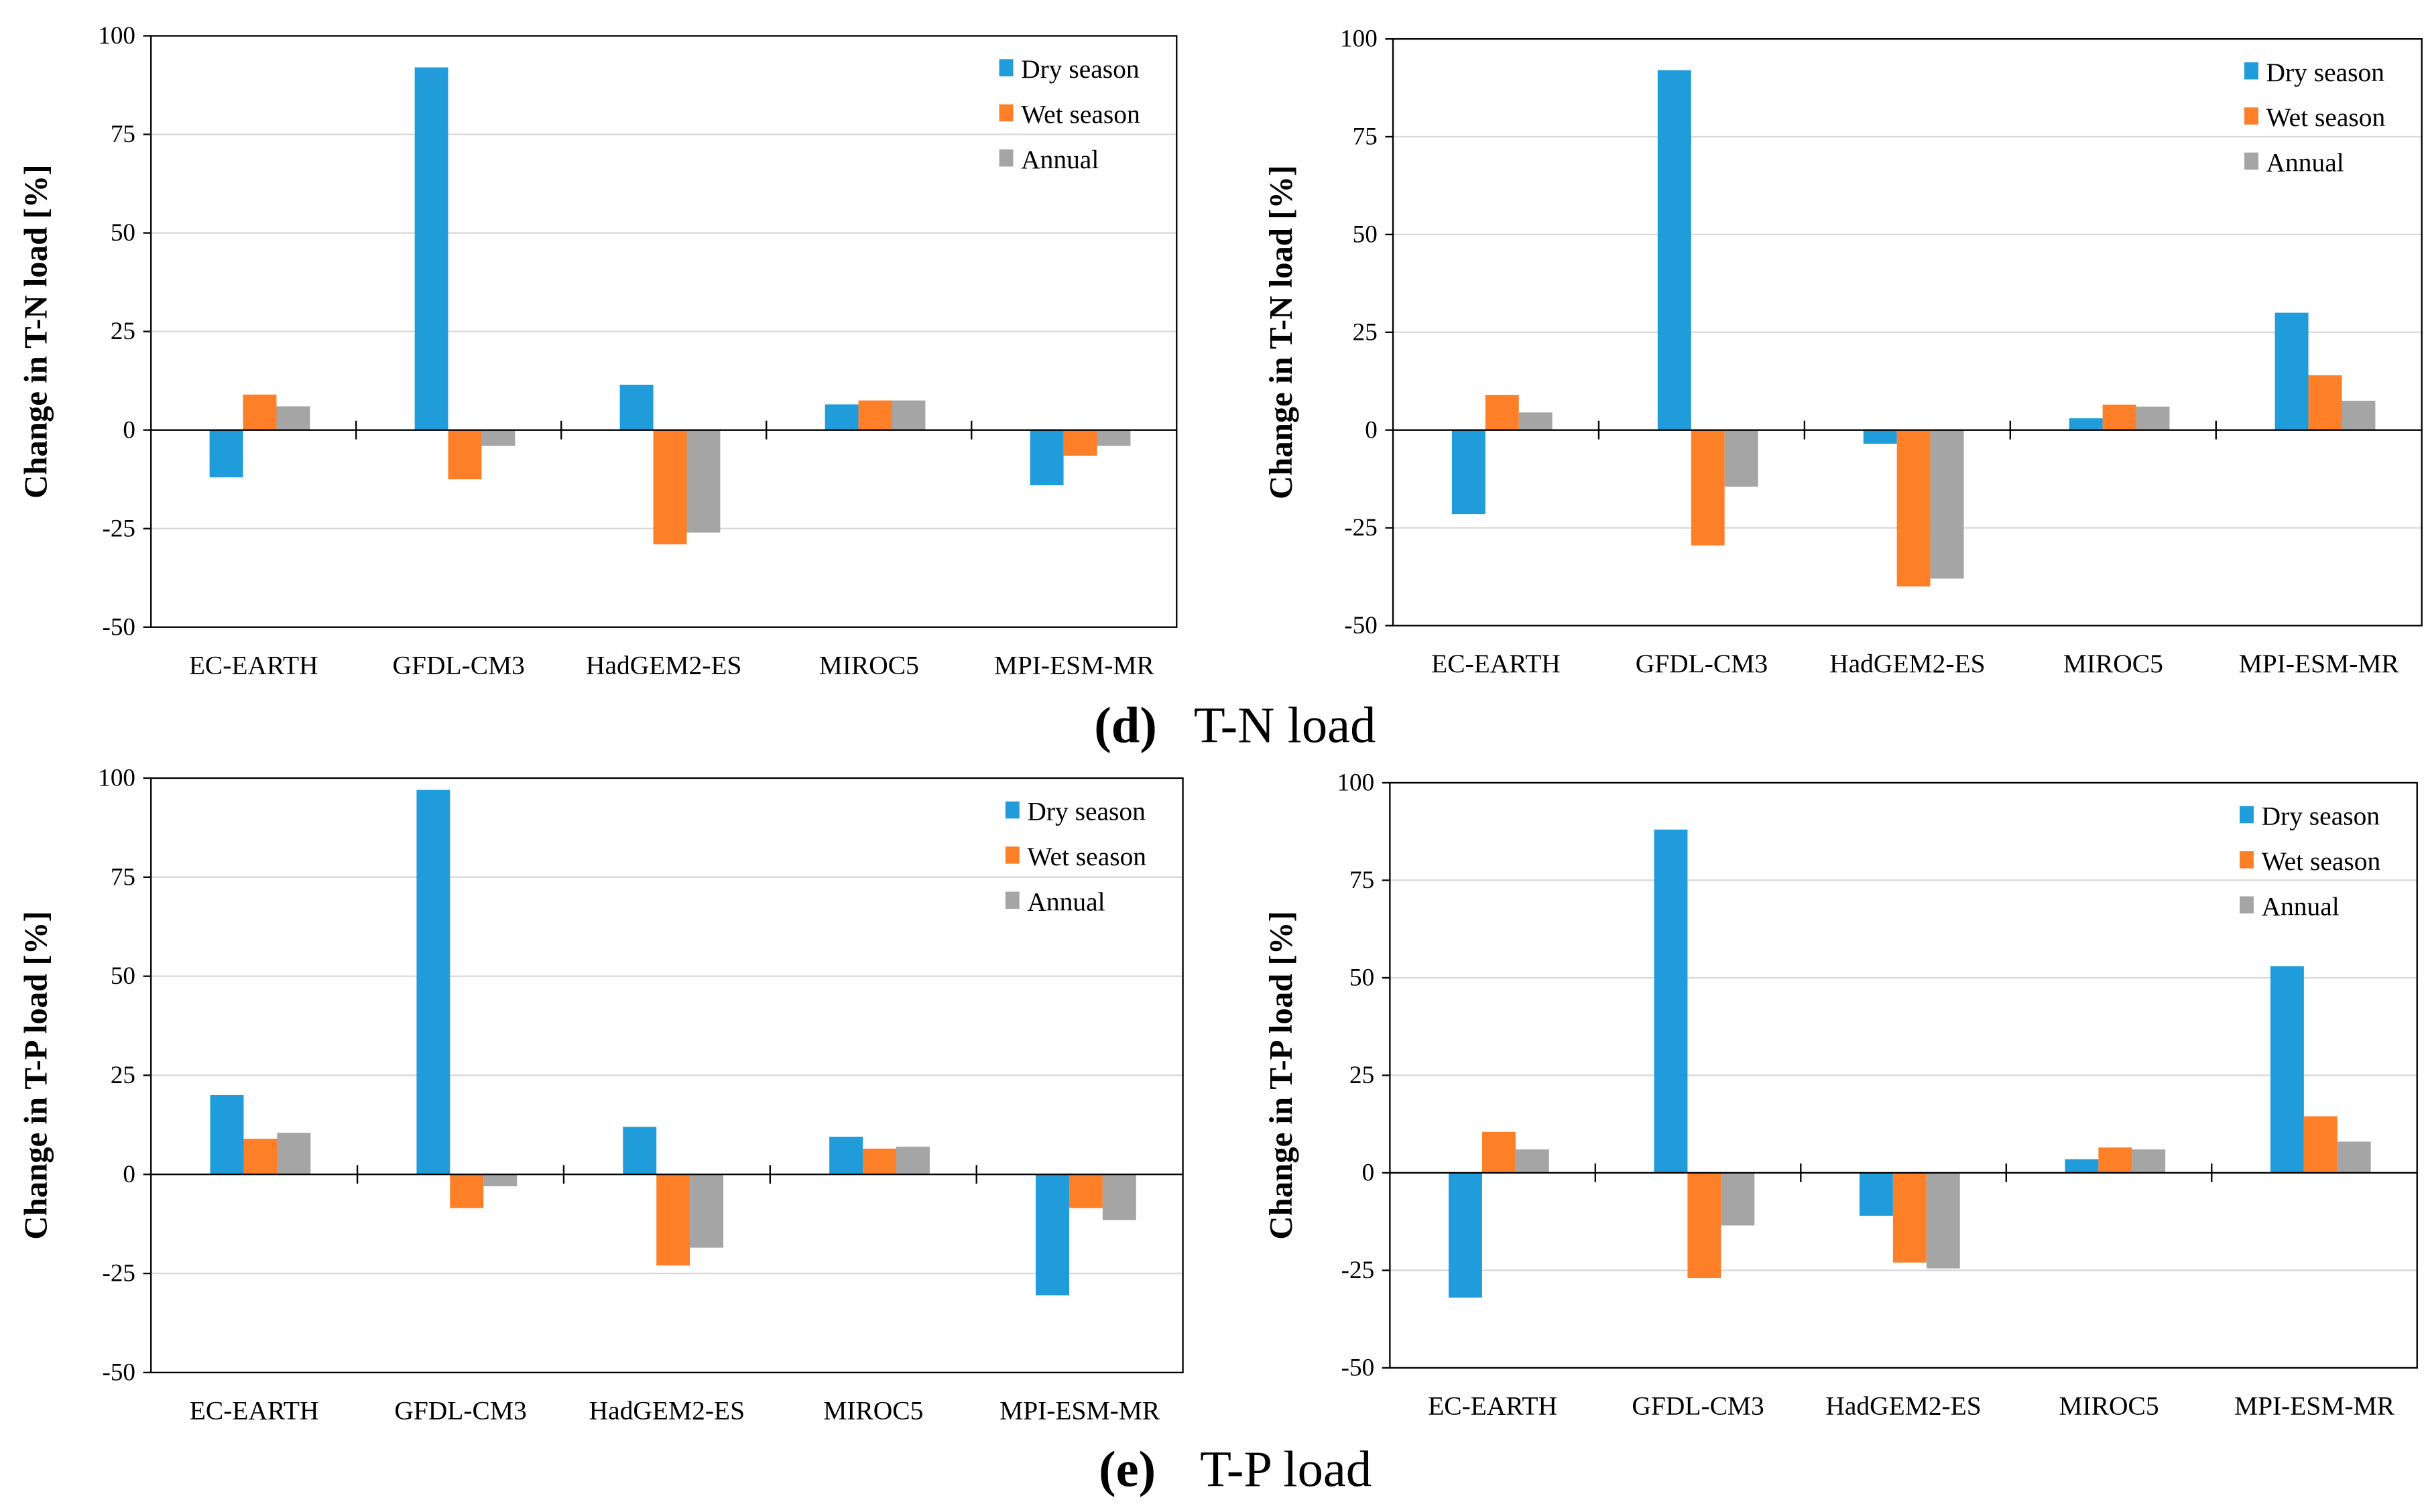 This screenshot has height=1512, width=2428. What do you see at coordinates (673, 1220) in the screenshot?
I see `bar-wet-season-hadgem2-es` at bounding box center [673, 1220].